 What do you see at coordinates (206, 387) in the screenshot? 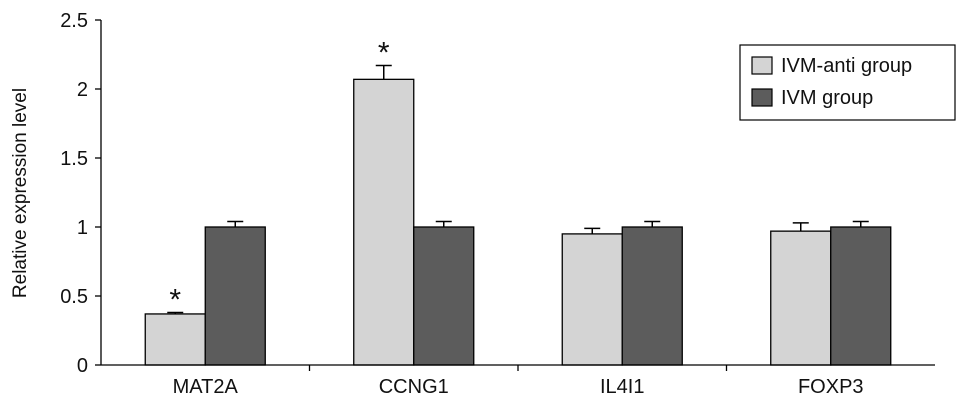
I see `x-tick-label: MAT2A` at bounding box center [206, 387].